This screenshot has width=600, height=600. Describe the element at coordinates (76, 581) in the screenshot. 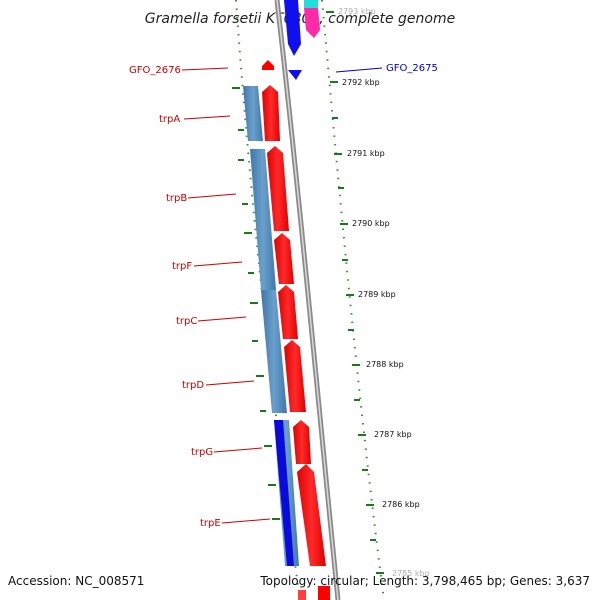

I see `accession-text: Accession: NC_008571` at that location.